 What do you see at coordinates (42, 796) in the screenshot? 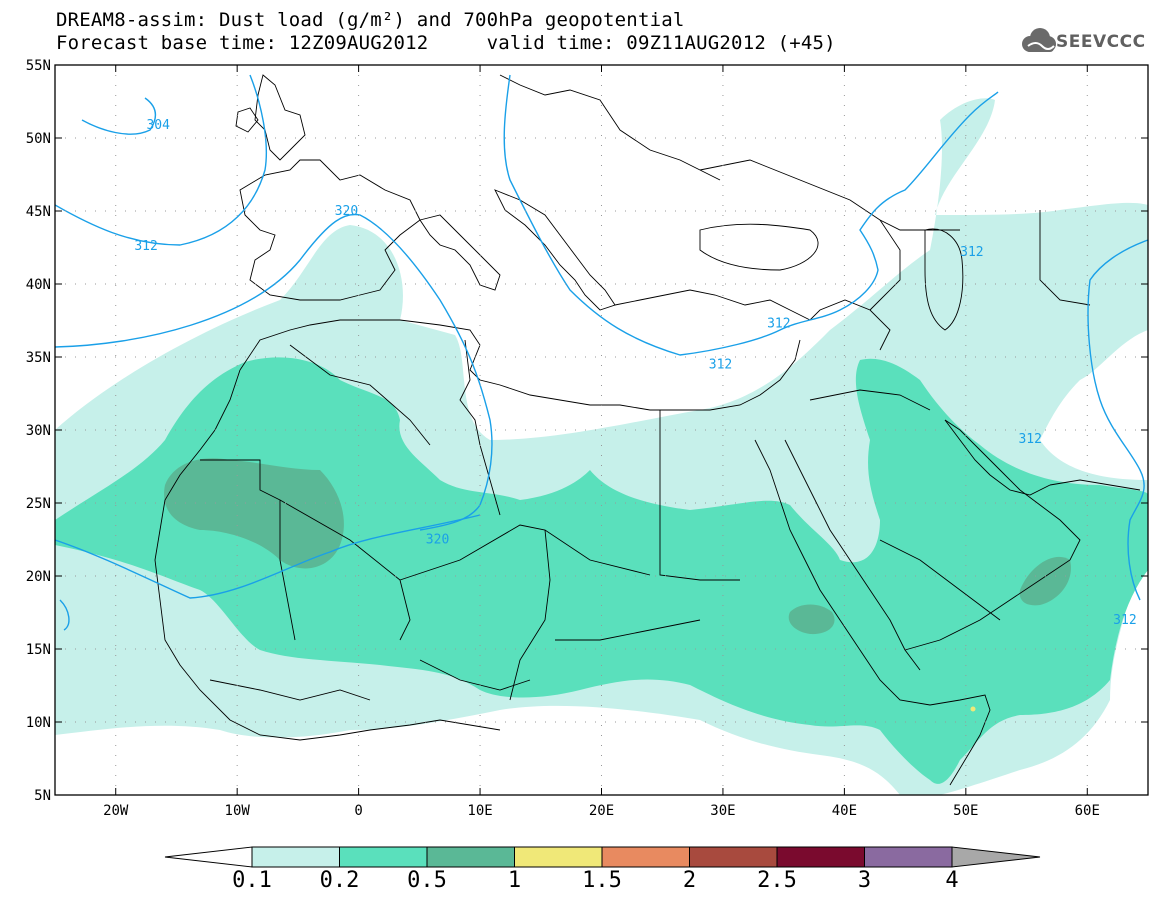
I see `lat-tick-label: 5N` at bounding box center [42, 796].